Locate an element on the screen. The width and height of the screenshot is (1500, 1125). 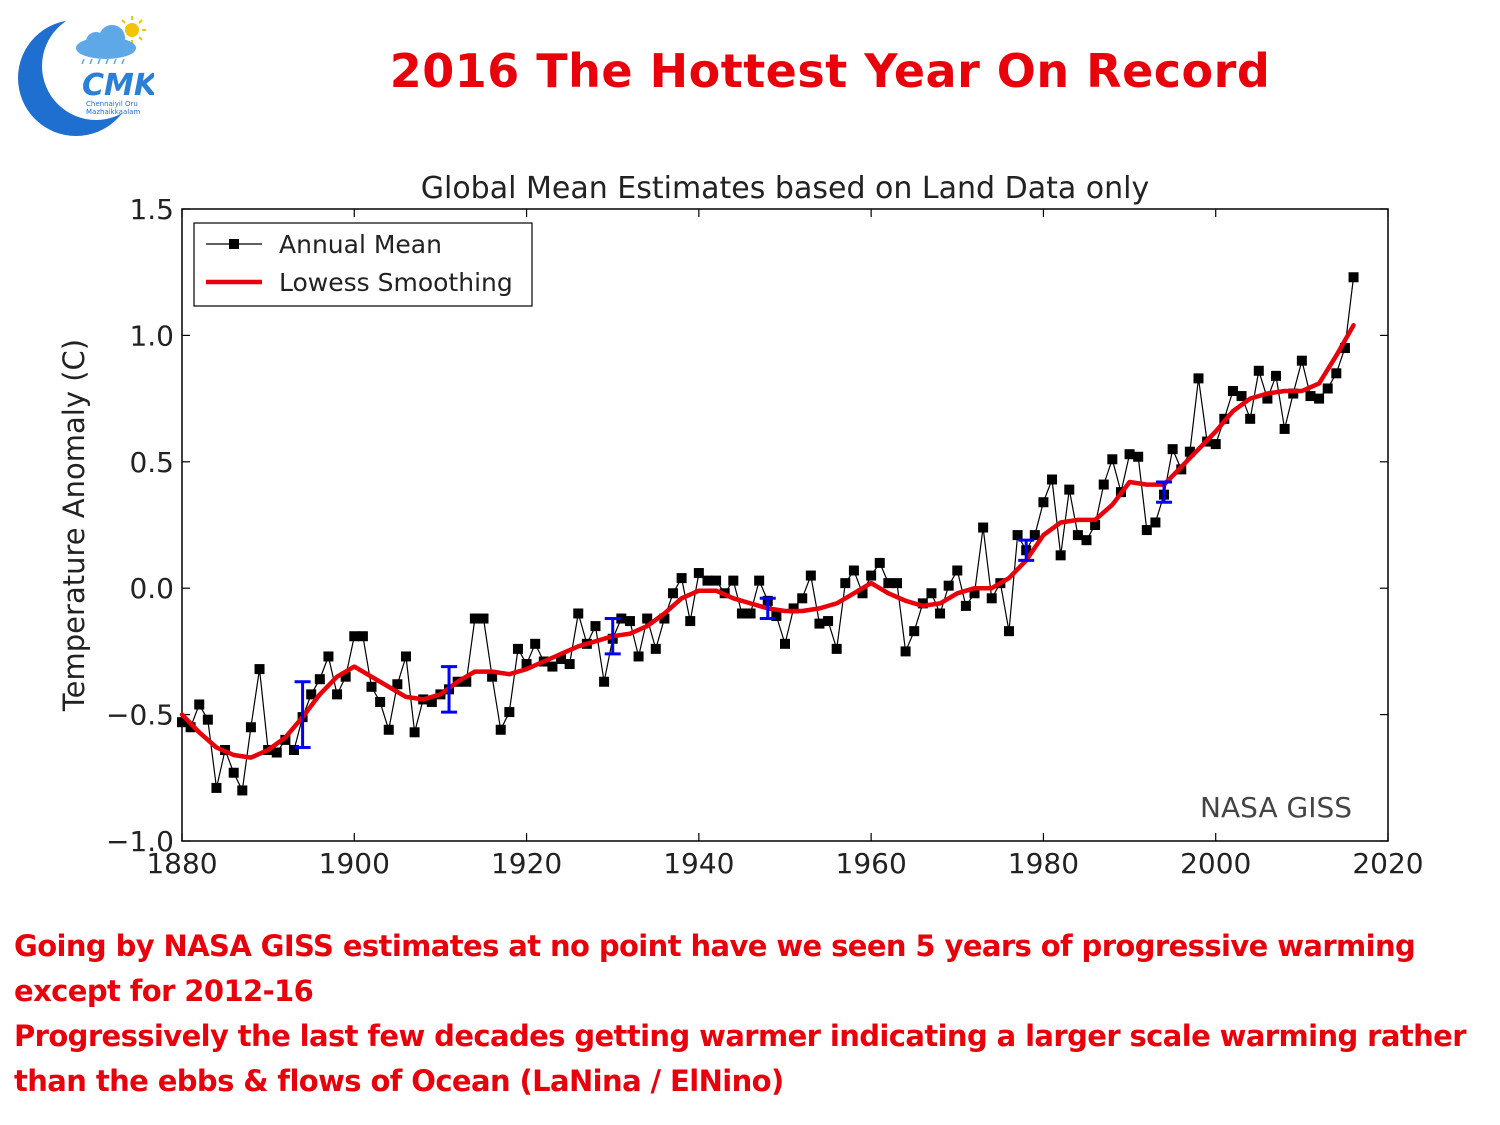
logo: CMK Chennaiyil Oru Mazhaikkaalam is located at coordinates (87, 76).